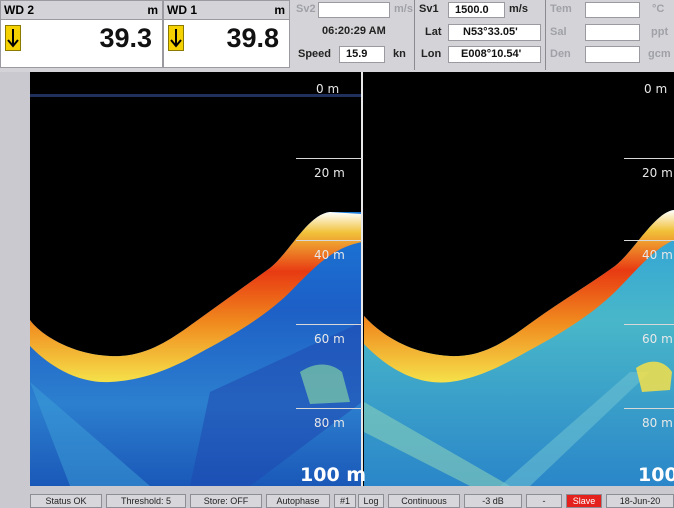  Describe the element at coordinates (433, 32) in the screenshot. I see `lat-label: Lat` at that location.